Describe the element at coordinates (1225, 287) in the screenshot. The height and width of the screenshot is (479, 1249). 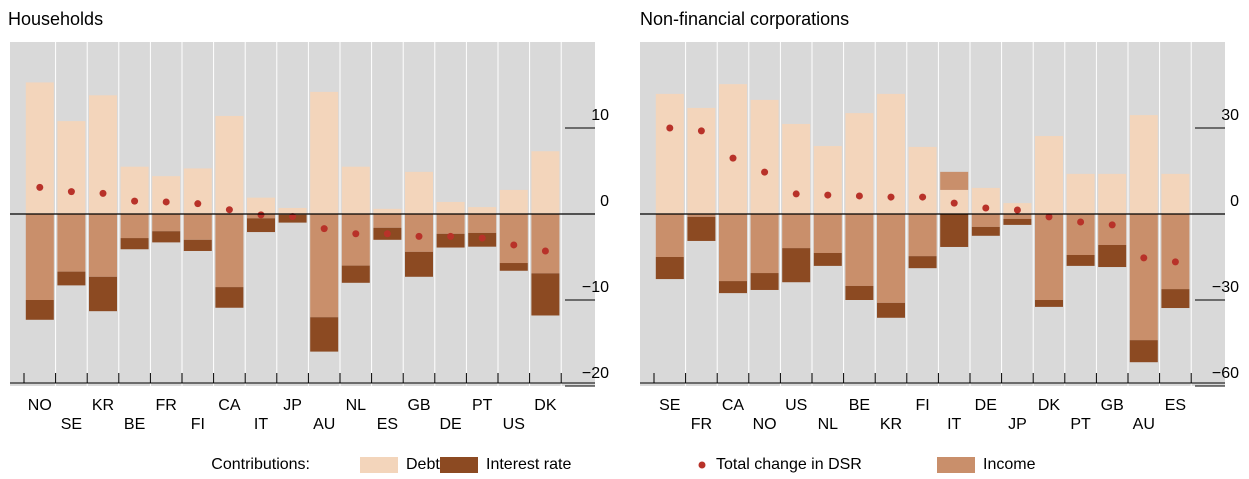
I see `y-tick-label: −30` at that location.